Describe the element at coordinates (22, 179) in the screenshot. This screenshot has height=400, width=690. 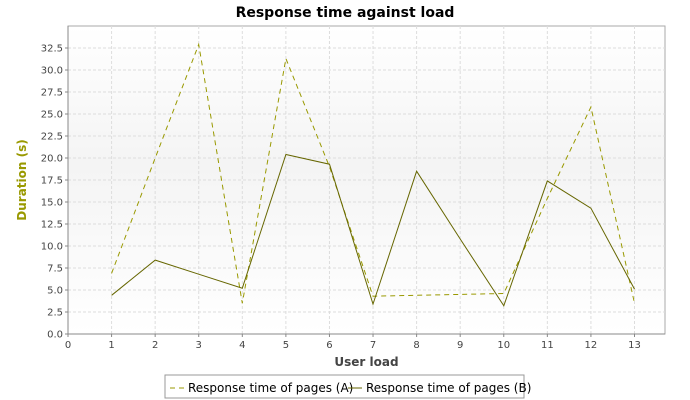
I see `y-axis-label: Duration (s)` at that location.